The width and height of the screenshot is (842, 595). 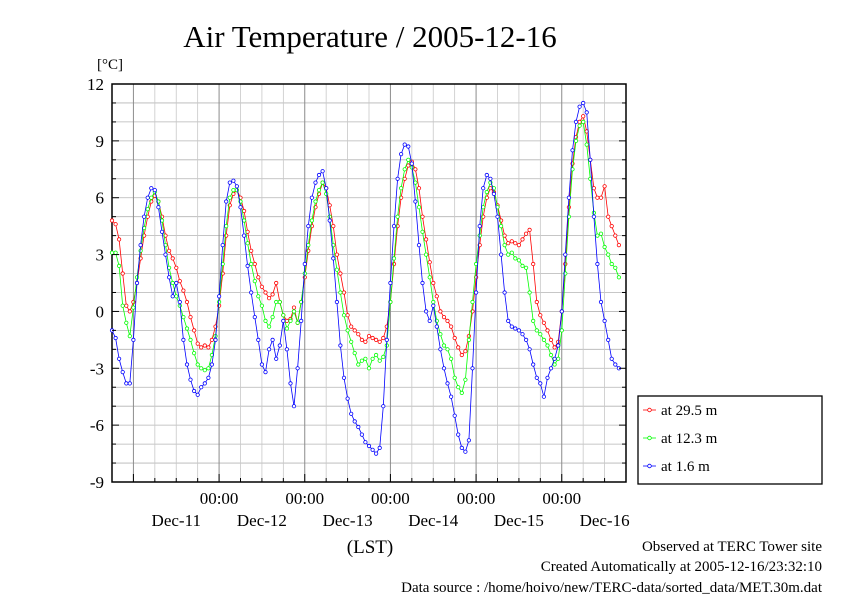 What do you see at coordinates (97, 425) in the screenshot?
I see `y-tick-label: -6` at bounding box center [97, 425].